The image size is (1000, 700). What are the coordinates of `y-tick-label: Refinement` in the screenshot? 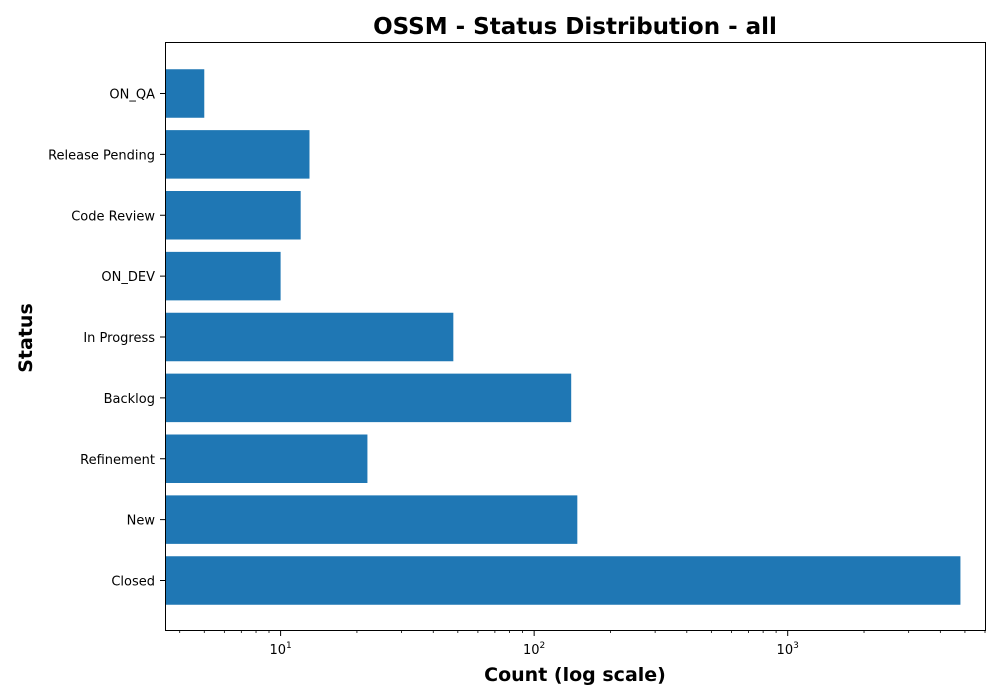 It's located at (117, 460).